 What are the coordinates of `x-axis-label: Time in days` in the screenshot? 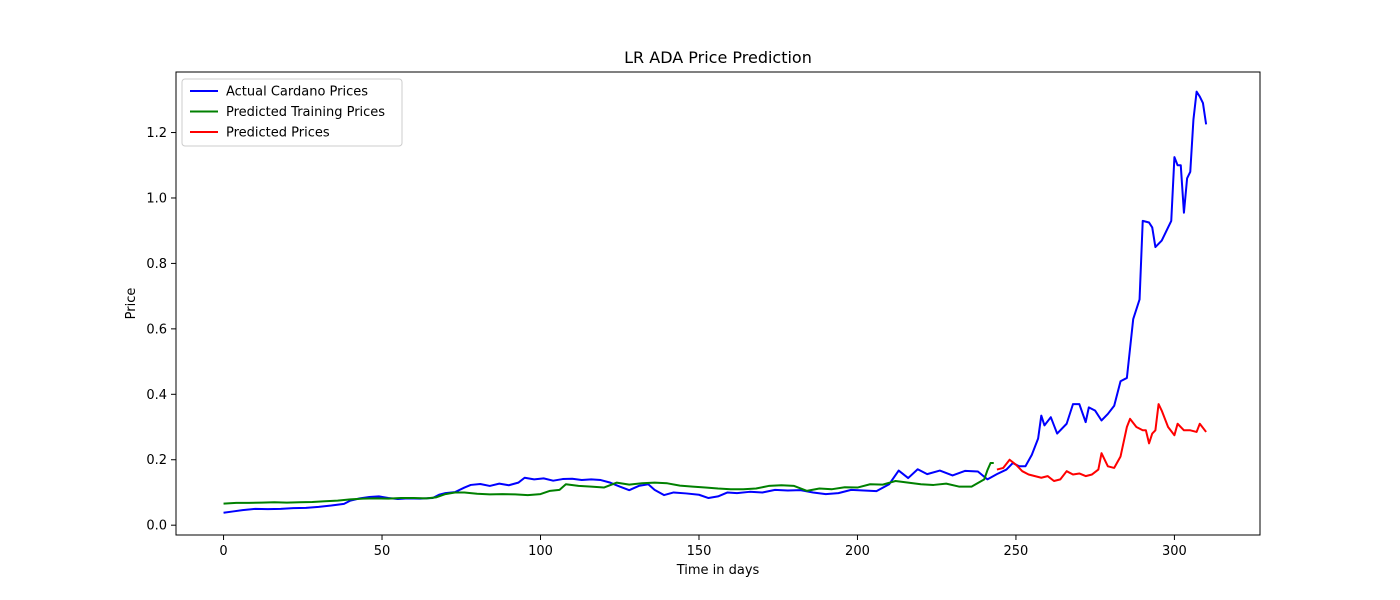 It's located at (718, 570).